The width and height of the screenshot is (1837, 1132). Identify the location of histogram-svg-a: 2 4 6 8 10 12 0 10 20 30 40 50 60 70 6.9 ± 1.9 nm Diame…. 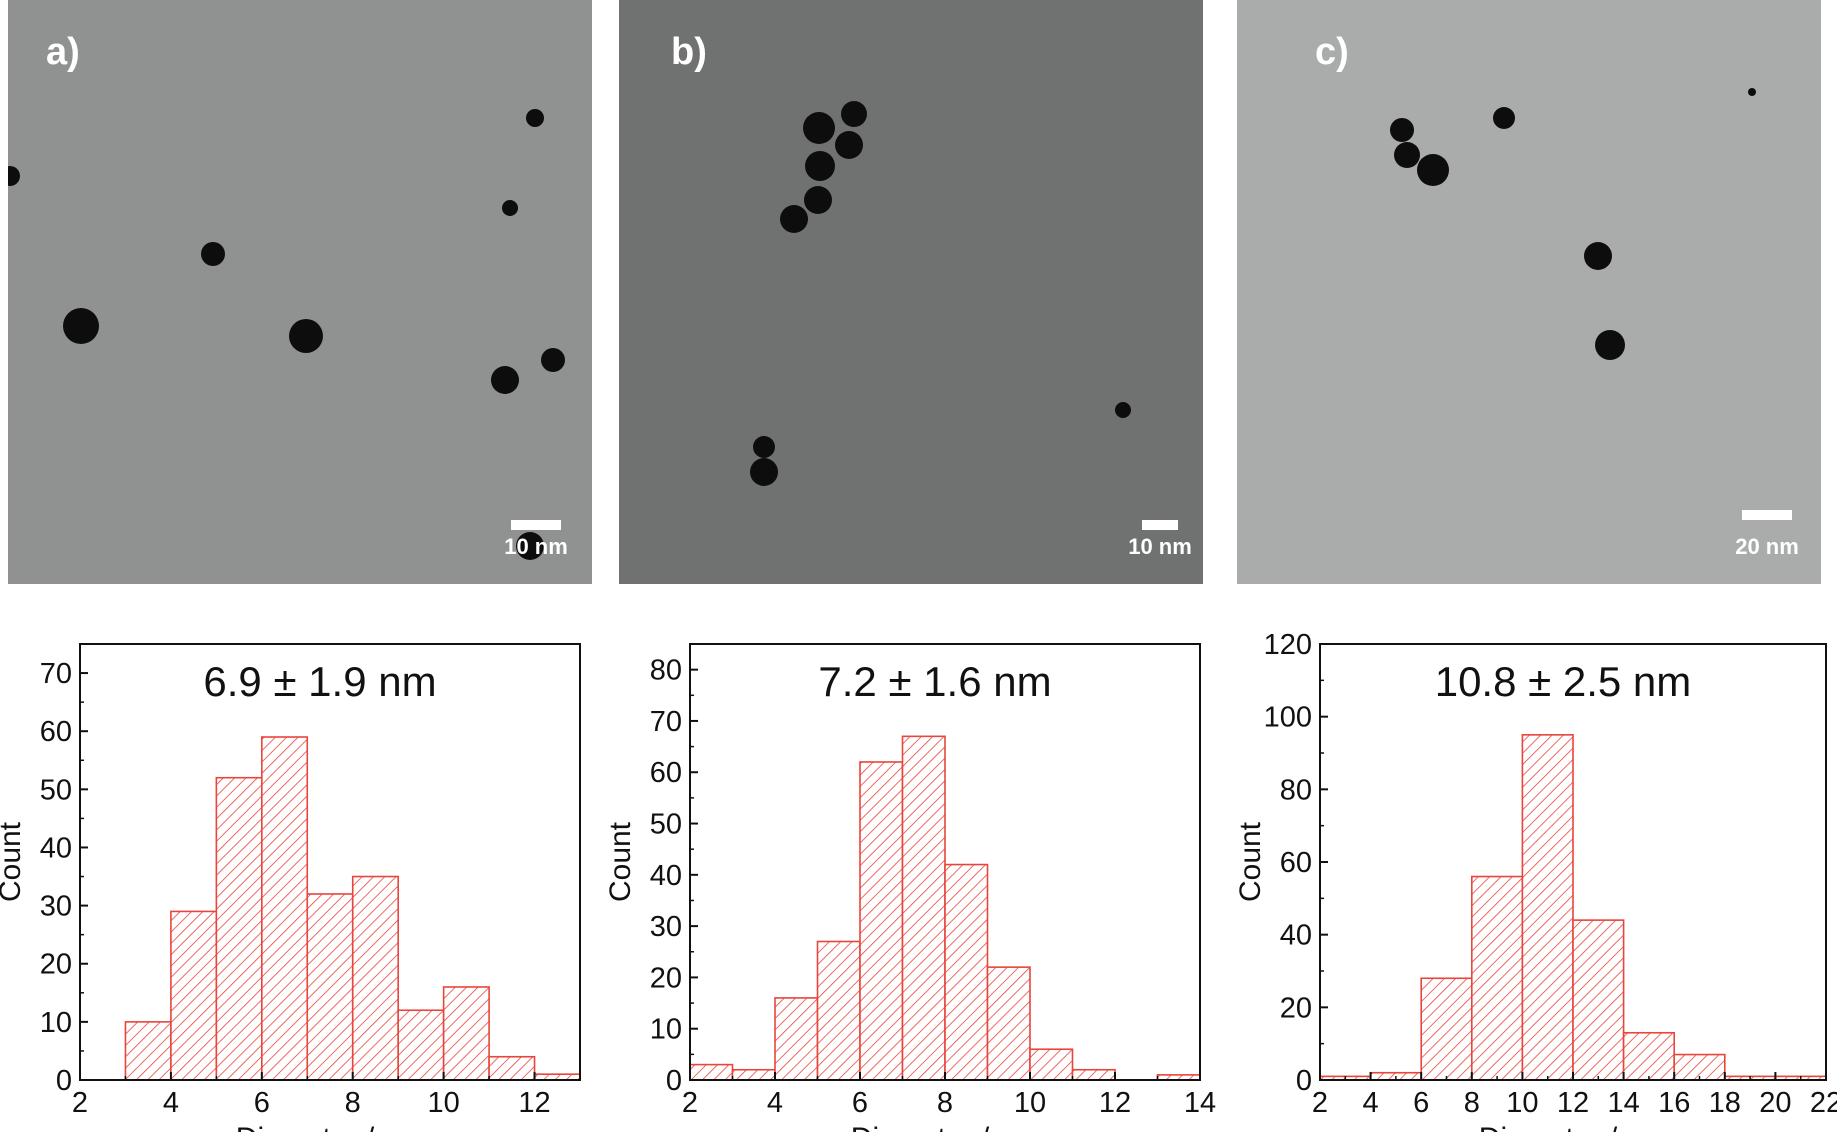
(290, 887).